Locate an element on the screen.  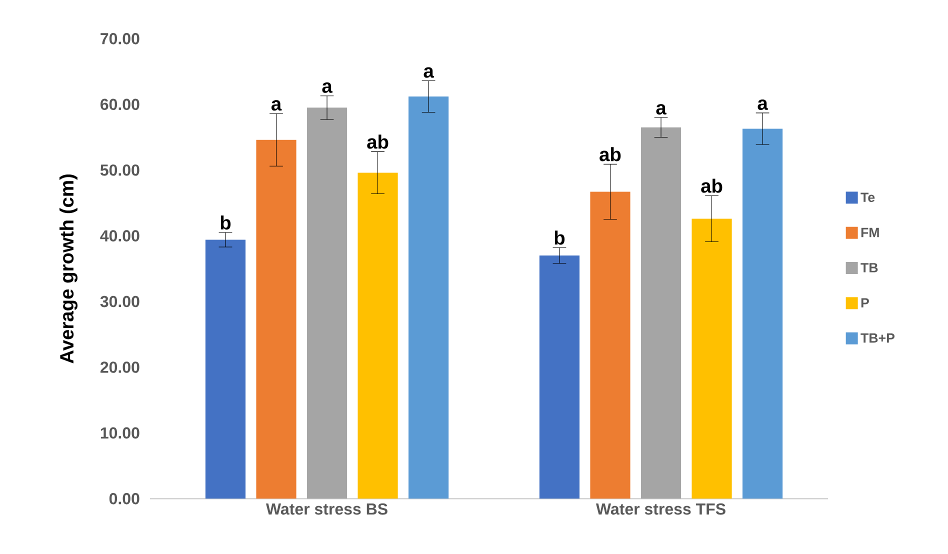
legend-label: P is located at coordinates (865, 303).